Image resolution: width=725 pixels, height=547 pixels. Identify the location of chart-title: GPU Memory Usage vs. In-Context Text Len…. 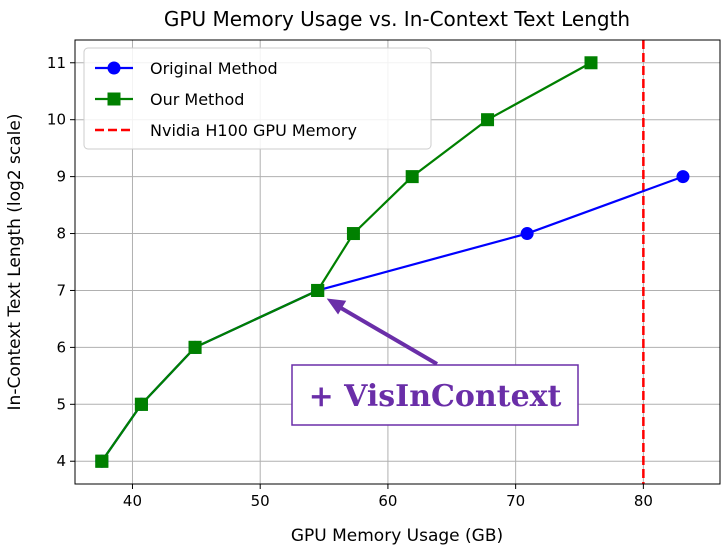
(397, 19).